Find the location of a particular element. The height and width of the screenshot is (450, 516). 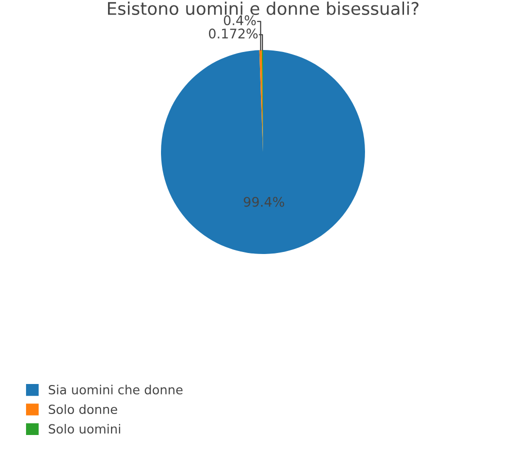

data-label: 0.4% is located at coordinates (240, 20).